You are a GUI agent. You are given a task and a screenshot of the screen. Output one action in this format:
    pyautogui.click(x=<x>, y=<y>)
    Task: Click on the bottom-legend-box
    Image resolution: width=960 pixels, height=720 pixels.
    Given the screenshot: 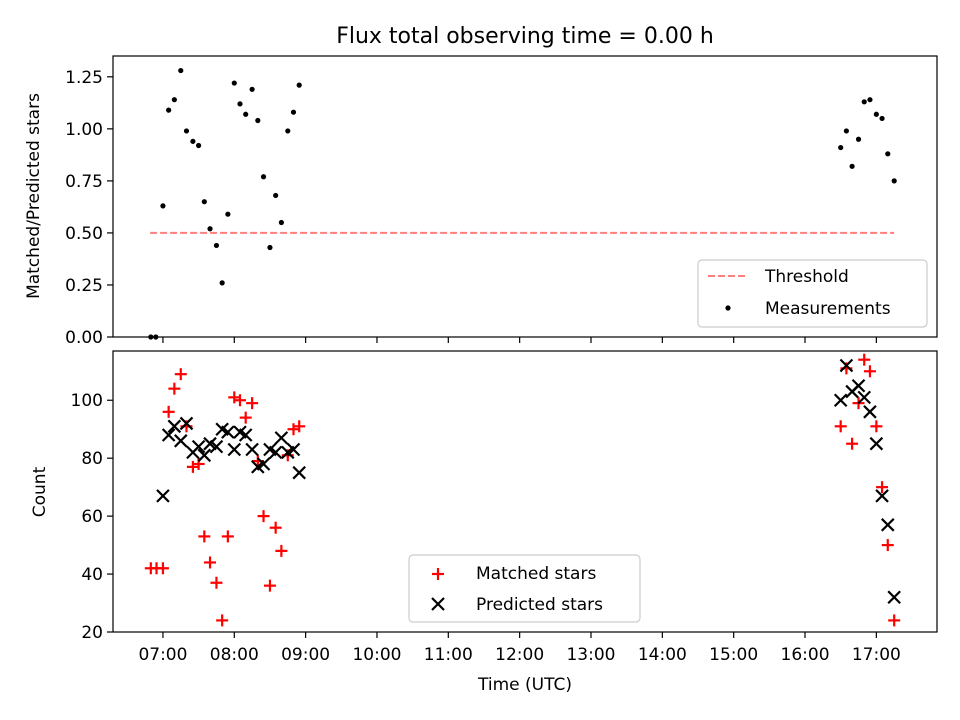 What is the action you would take?
    pyautogui.click(x=524, y=588)
    